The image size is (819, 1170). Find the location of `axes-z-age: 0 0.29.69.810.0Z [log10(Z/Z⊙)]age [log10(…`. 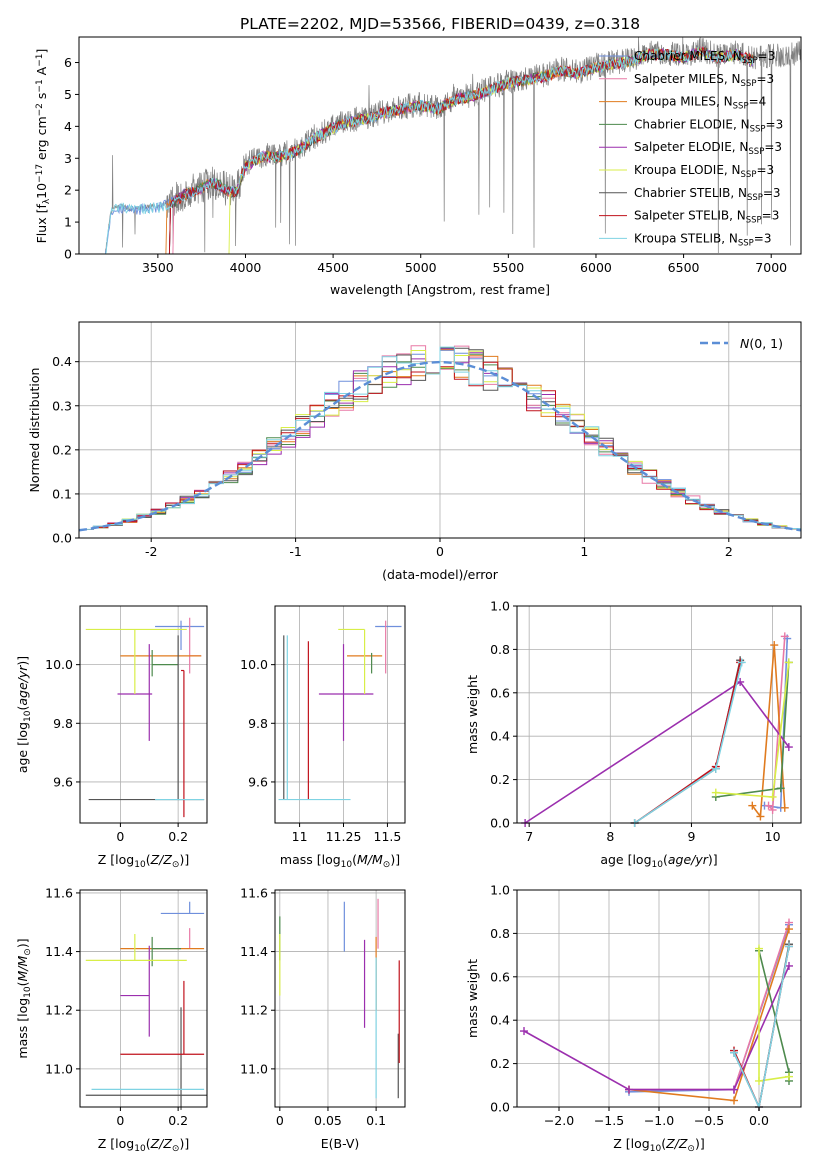

axes-z-age: 0 0.29.69.810.0Z [log10(Z/Z⊙)]age [log10(… is located at coordinates (111, 737).